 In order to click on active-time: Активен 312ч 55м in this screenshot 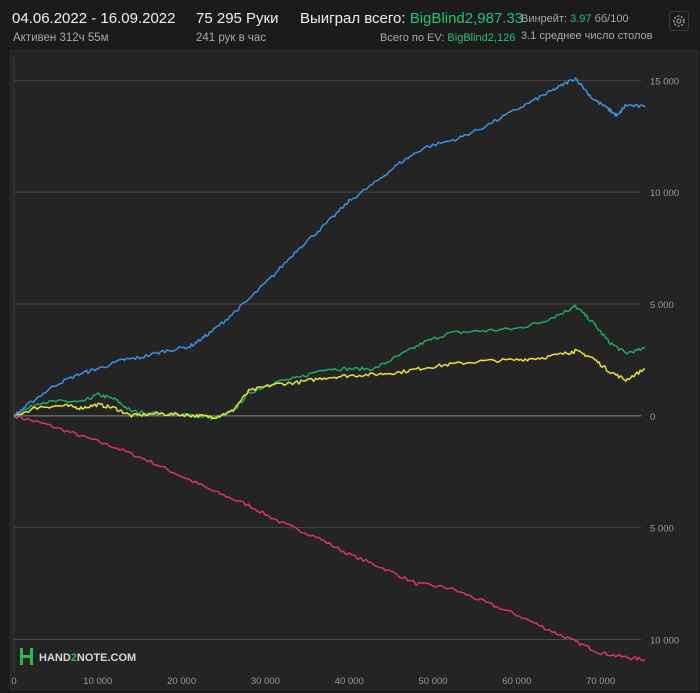, I will do `click(61, 38)`.